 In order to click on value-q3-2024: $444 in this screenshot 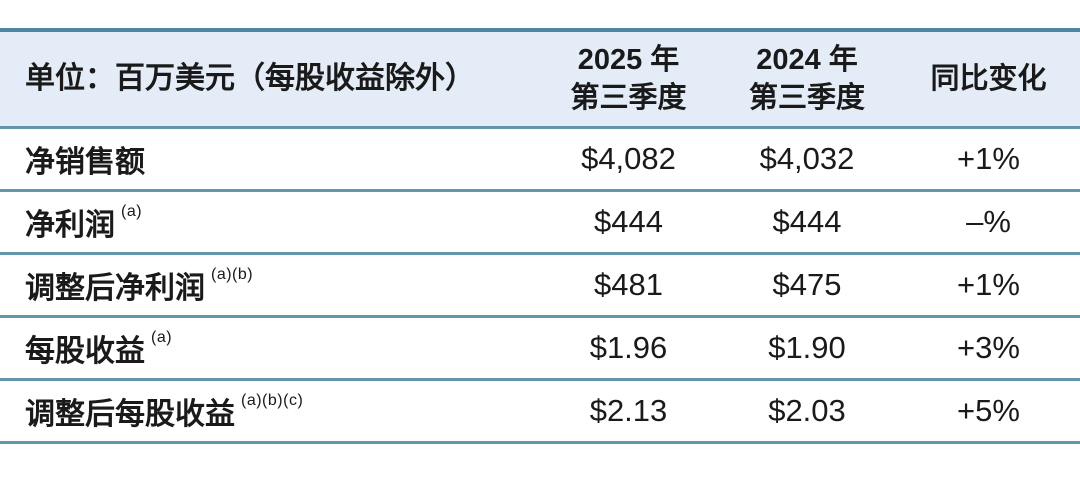, I will do `click(807, 221)`.